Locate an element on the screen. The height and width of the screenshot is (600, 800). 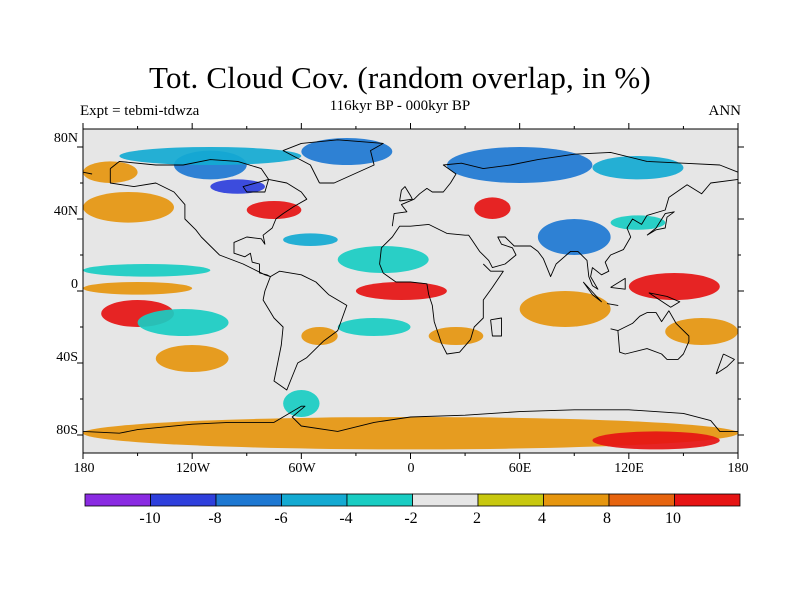
experiment-label: Expt = tebmi-tdwza is located at coordinates (140, 111).